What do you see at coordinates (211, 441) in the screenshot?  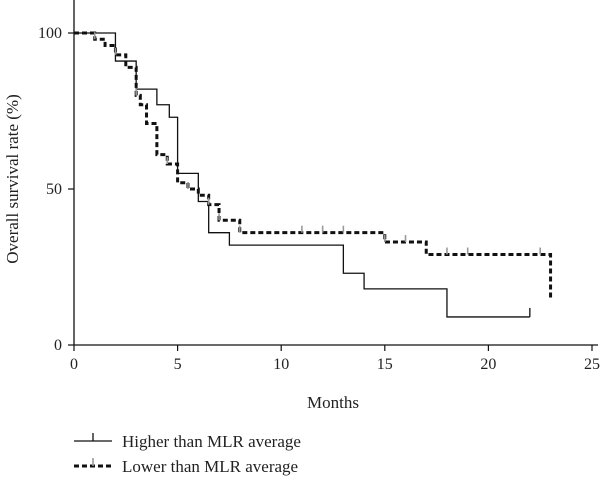 I see `legend-label-higher: Higher than MLR average` at bounding box center [211, 441].